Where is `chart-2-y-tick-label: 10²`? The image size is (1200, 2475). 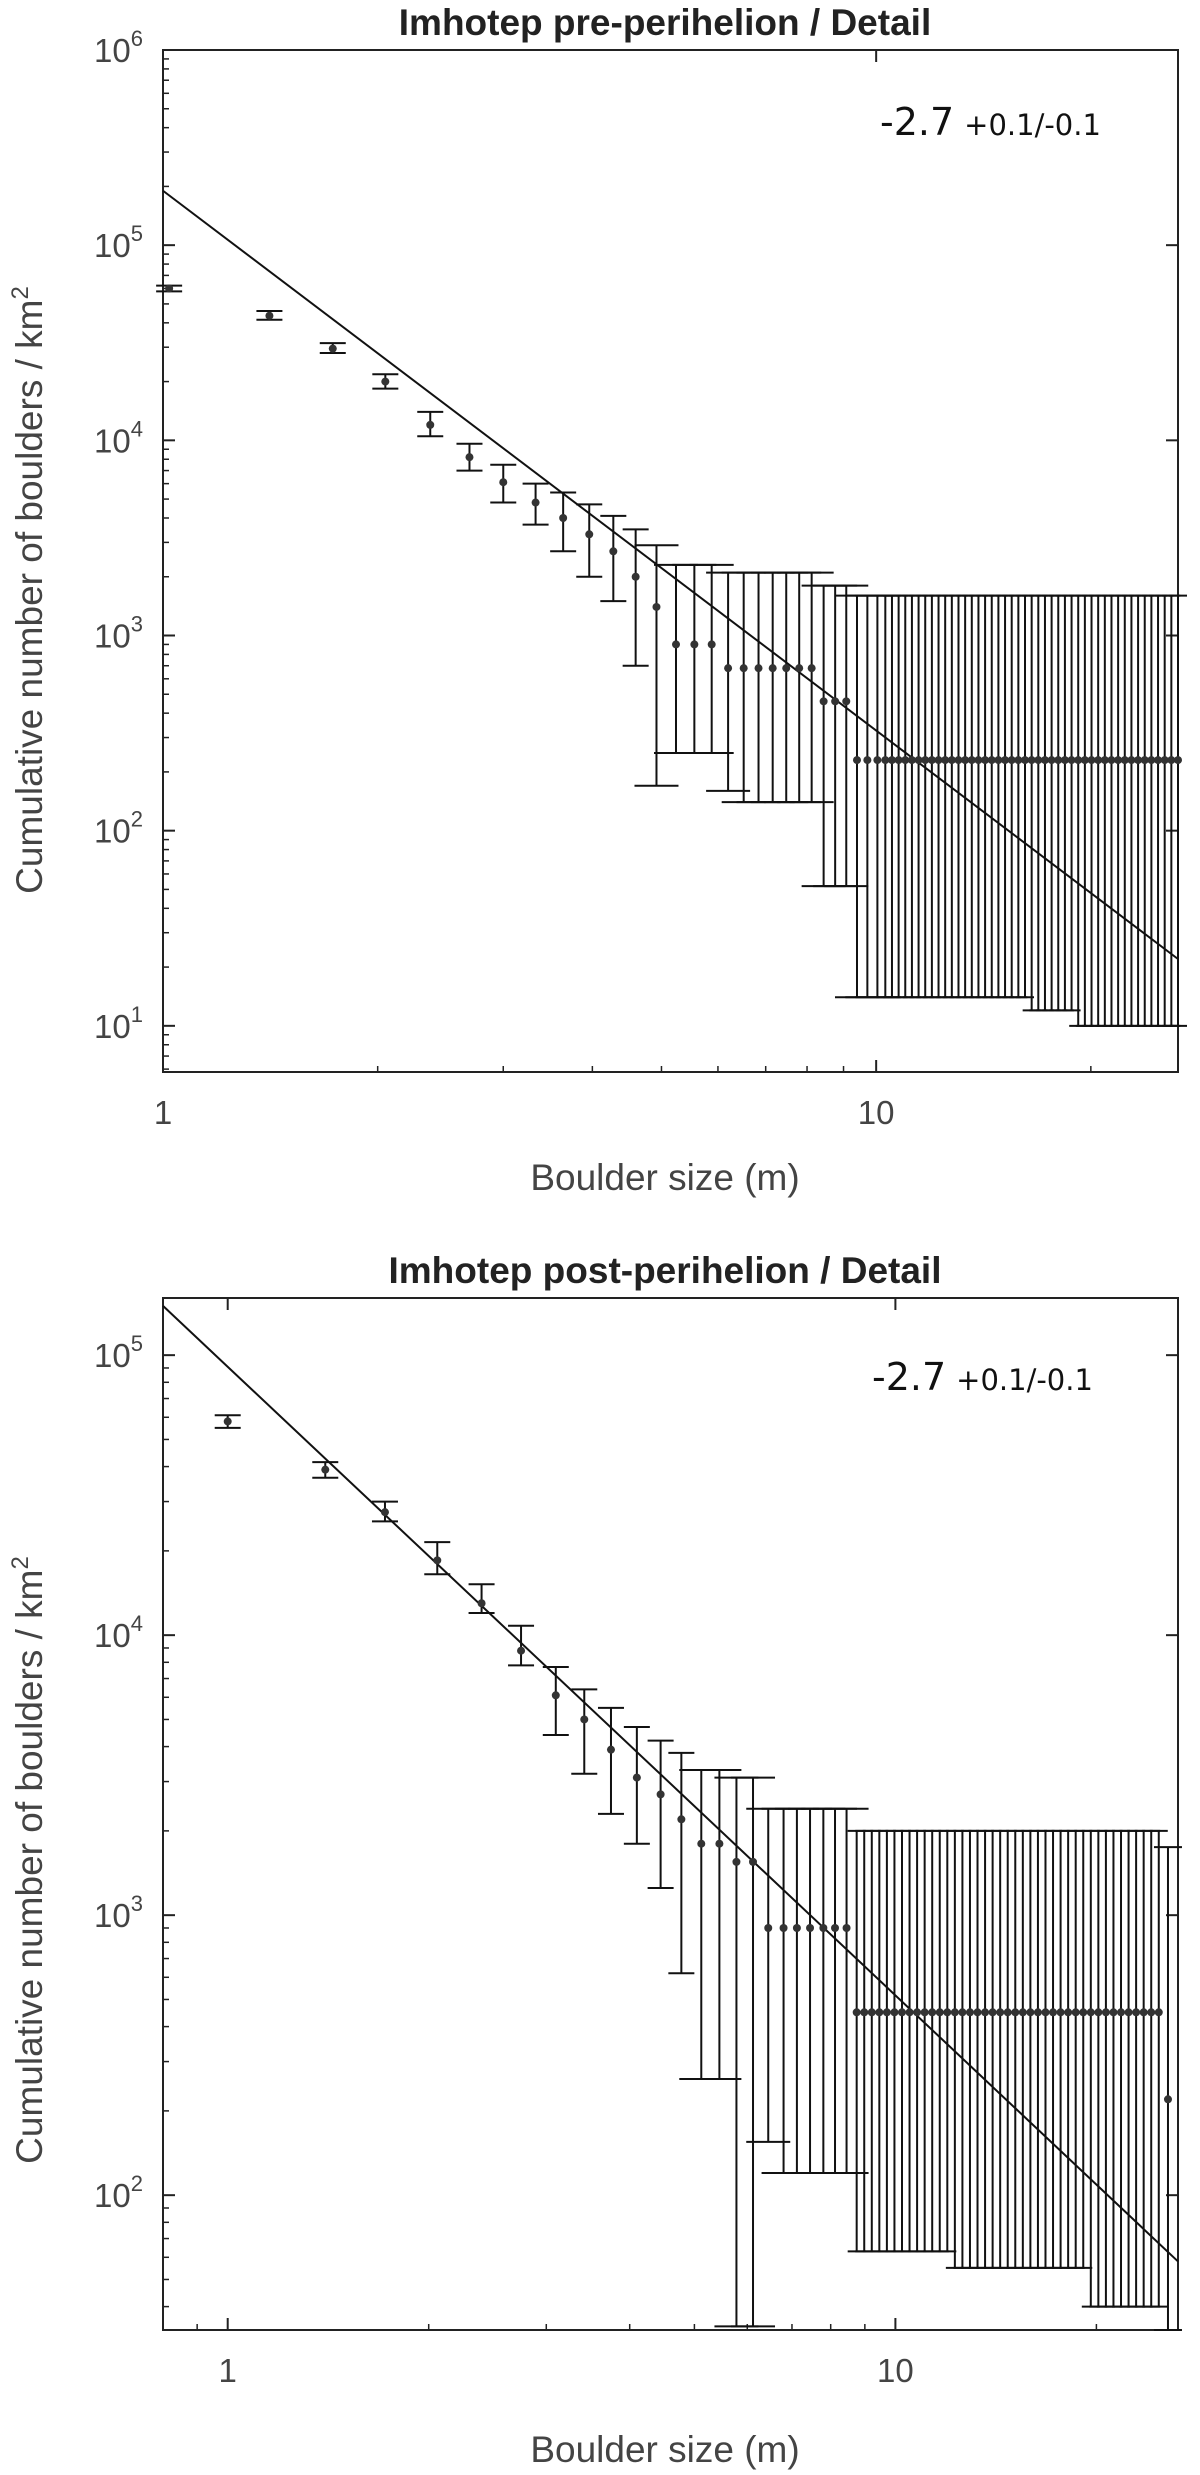
chart-2-y-tick-label: 10² is located at coordinates (118, 2192).